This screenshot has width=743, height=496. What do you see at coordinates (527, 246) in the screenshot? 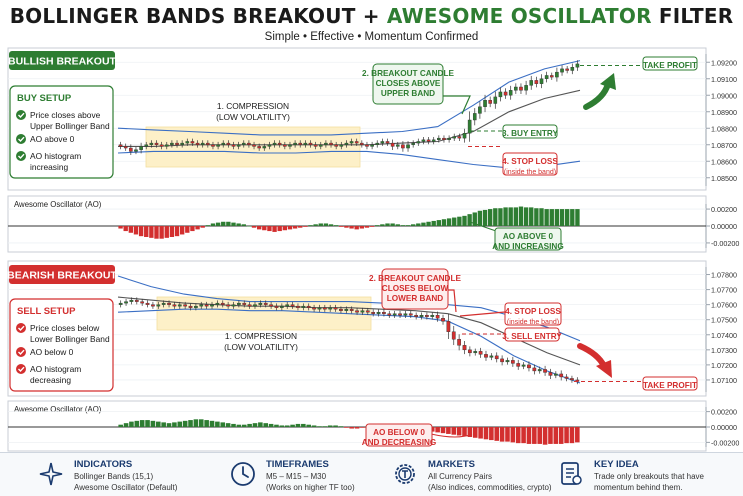
I see `bull-ao-note-text: AND INCREASING` at bounding box center [527, 246].